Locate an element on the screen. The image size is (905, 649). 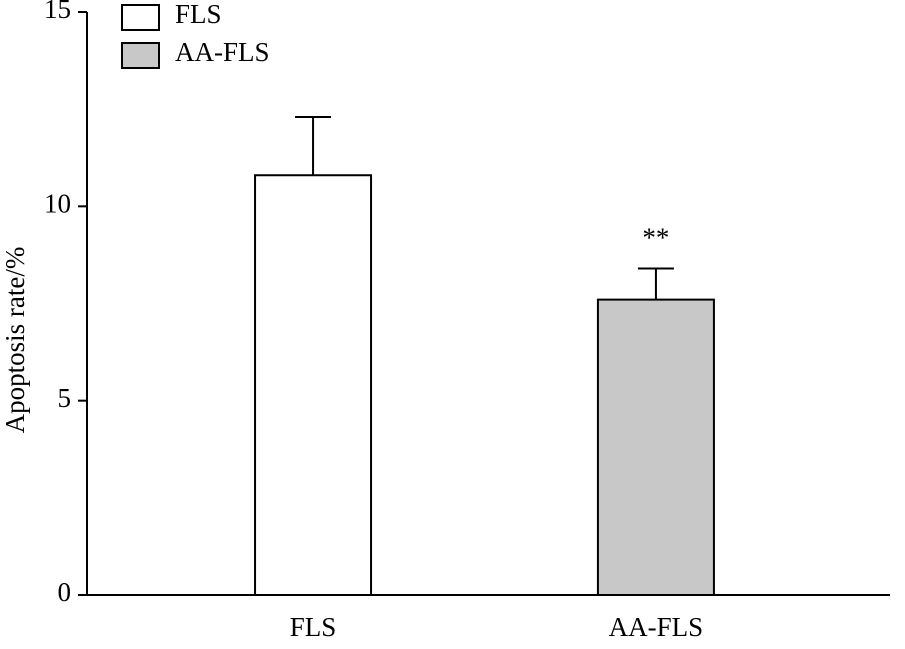
x-tick-label: FLS is located at coordinates (313, 627).